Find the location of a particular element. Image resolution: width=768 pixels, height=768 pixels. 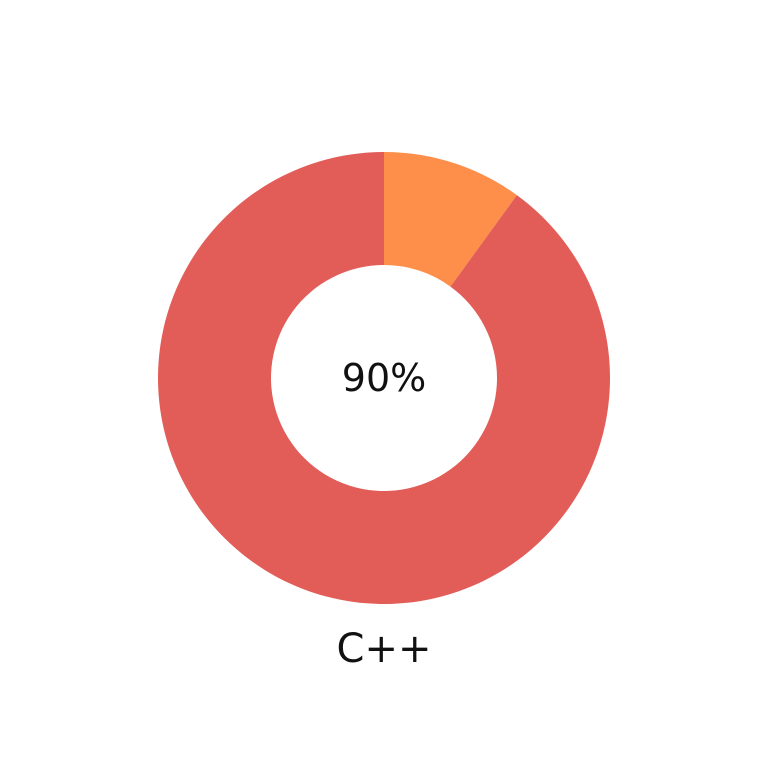

center-percentage: 90% is located at coordinates (384, 378).